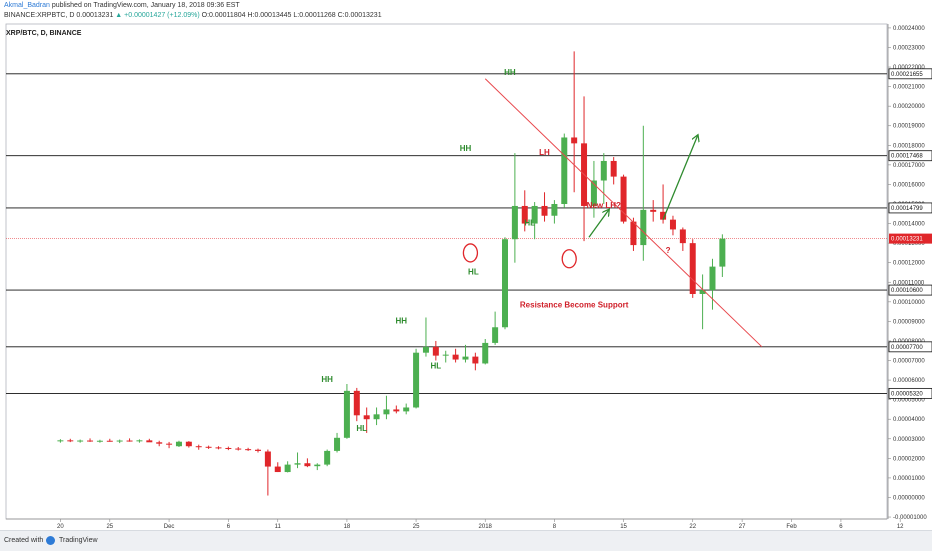 The height and width of the screenshot is (551, 932). I want to click on y-tick-label: 0.00001000, so click(909, 479).